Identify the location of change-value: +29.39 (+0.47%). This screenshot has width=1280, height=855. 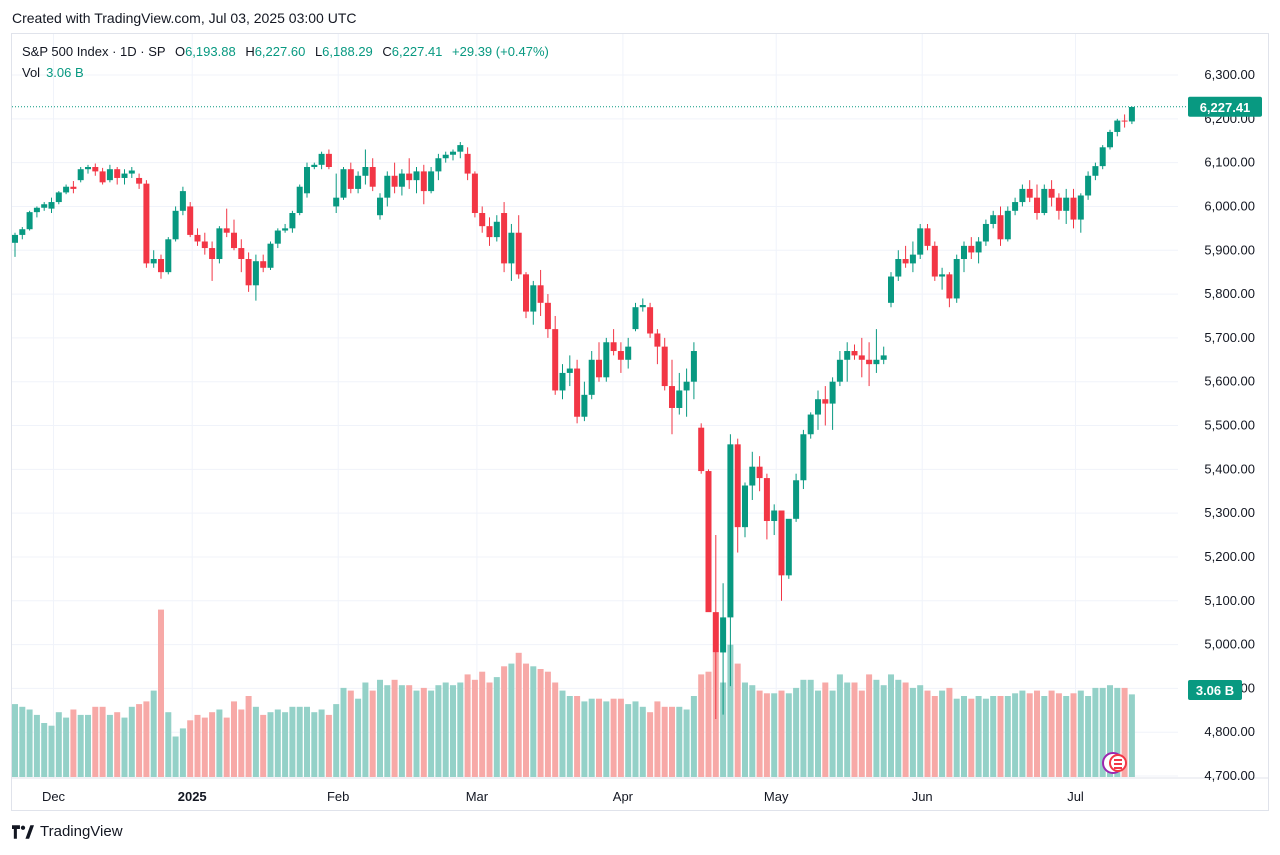
(500, 51).